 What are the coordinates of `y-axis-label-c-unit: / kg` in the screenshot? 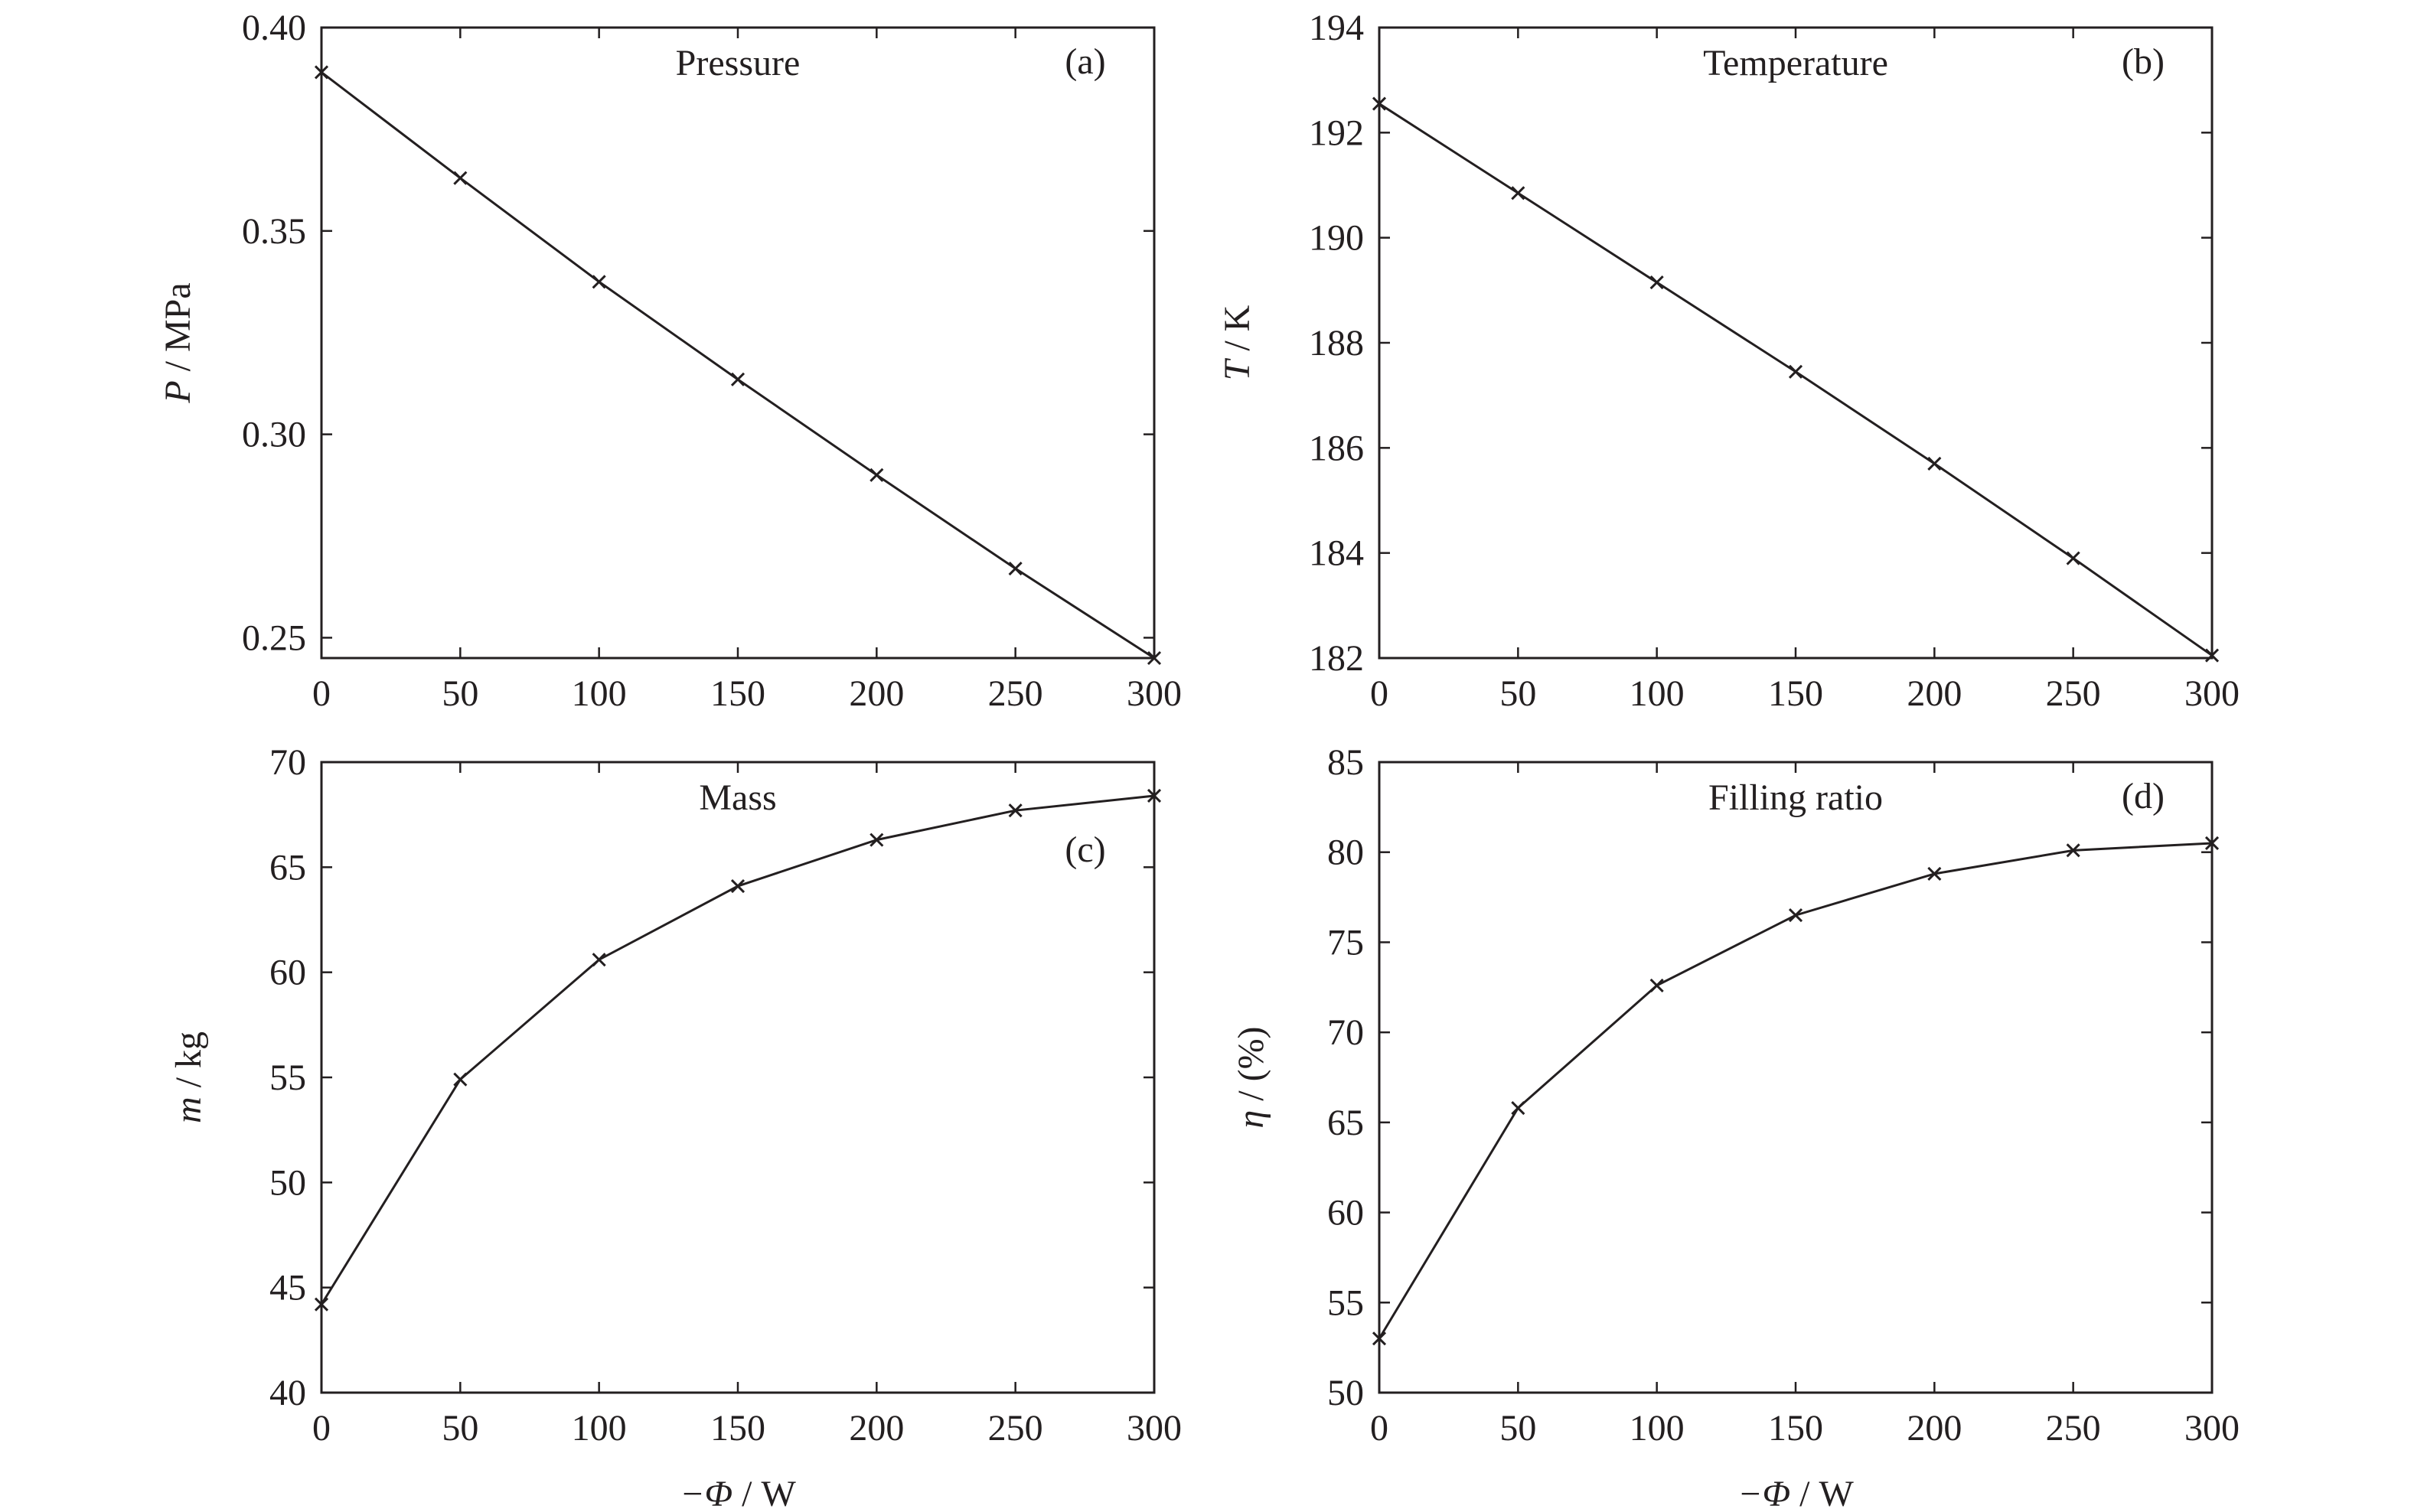 It's located at (188, 1064).